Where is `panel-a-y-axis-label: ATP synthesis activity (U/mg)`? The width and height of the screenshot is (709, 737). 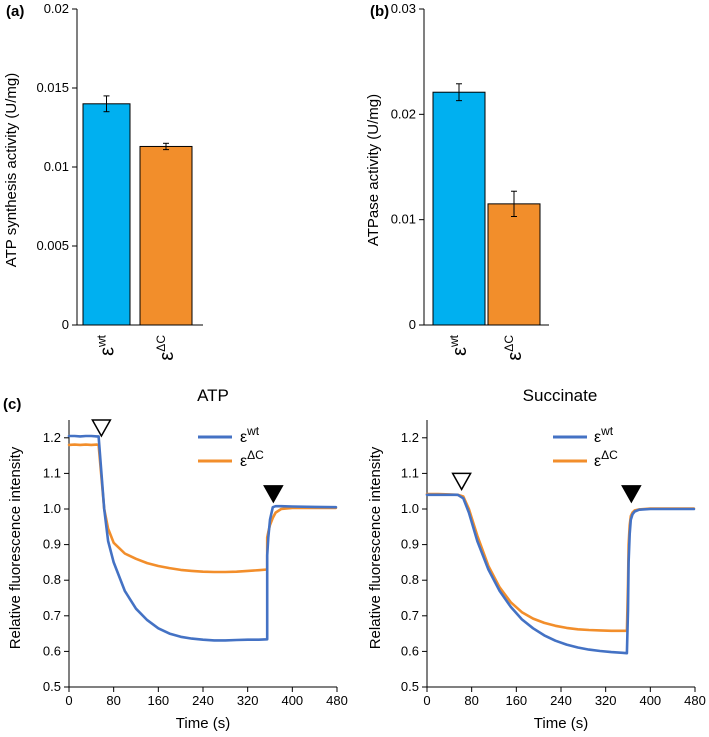 panel-a-y-axis-label: ATP synthesis activity (U/mg) is located at coordinates (11, 170).